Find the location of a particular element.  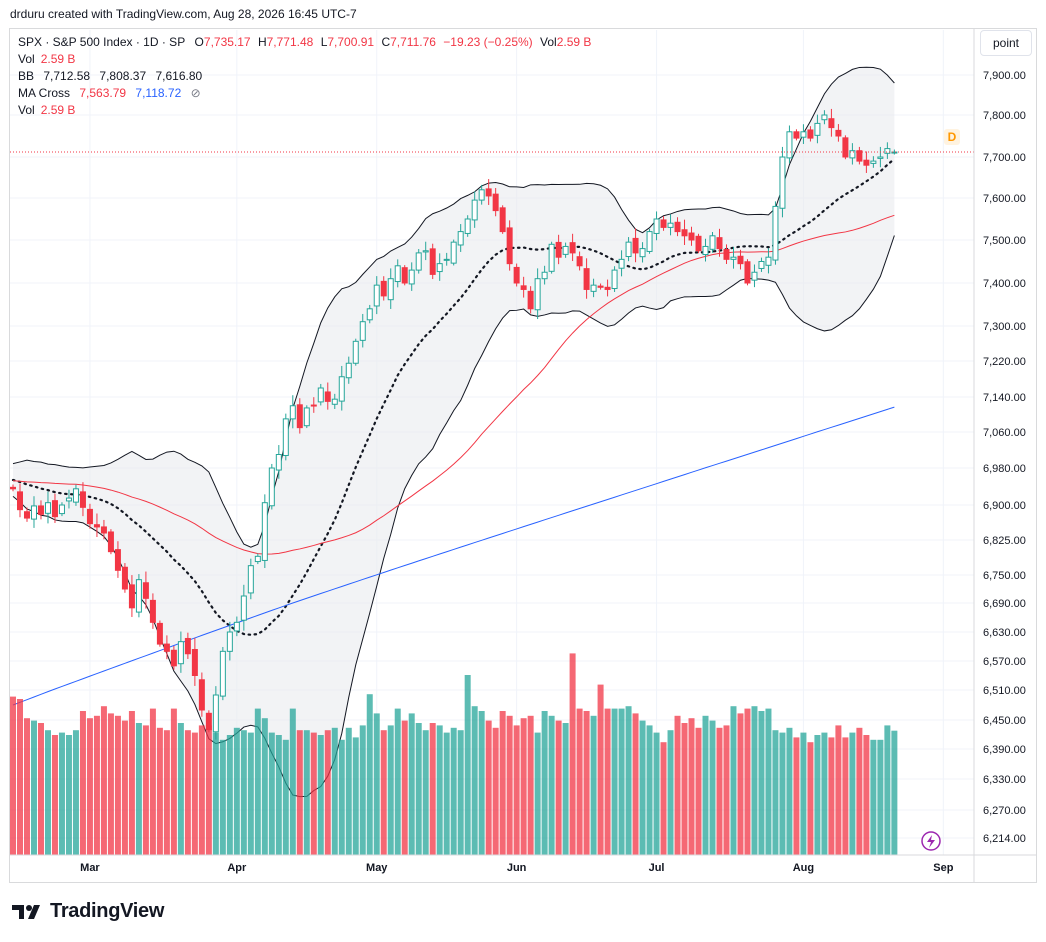

legend-low-value: 7,700.91 is located at coordinates (351, 42).